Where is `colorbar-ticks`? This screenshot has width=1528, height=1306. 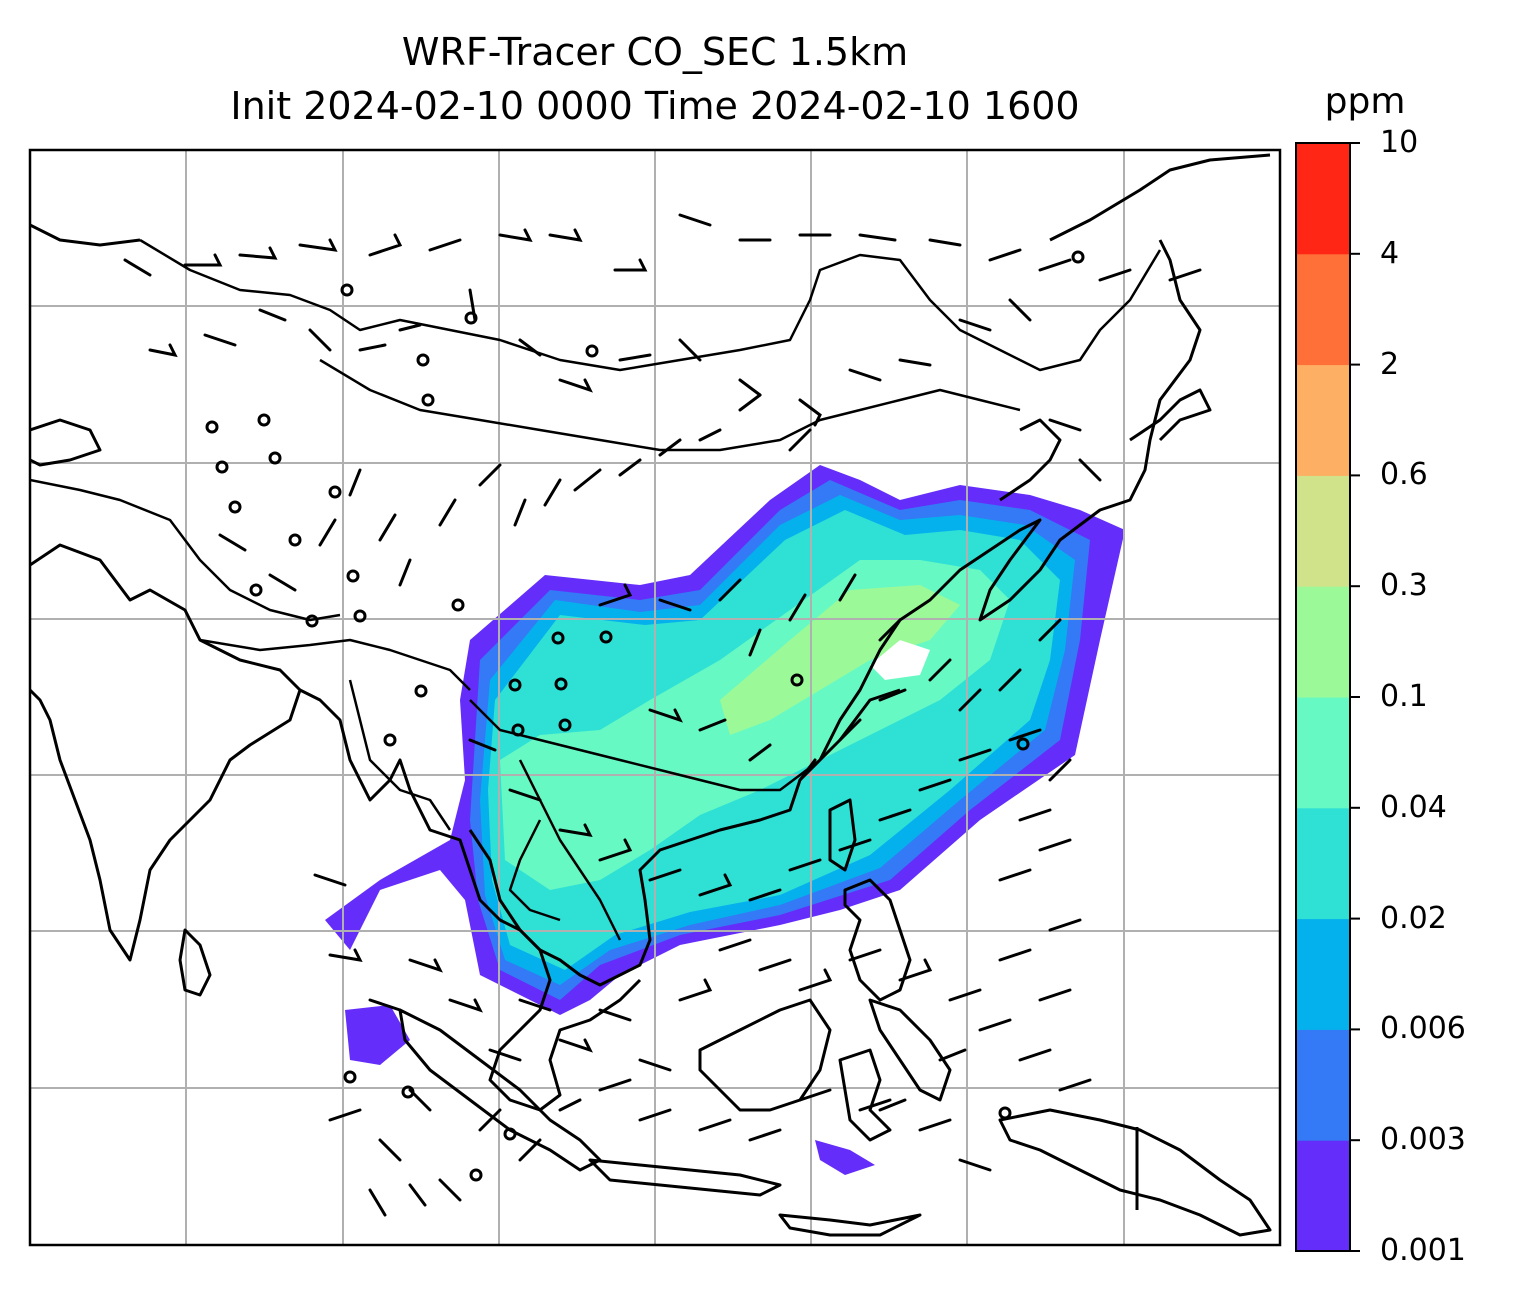 colorbar-ticks is located at coordinates (1355, 697).